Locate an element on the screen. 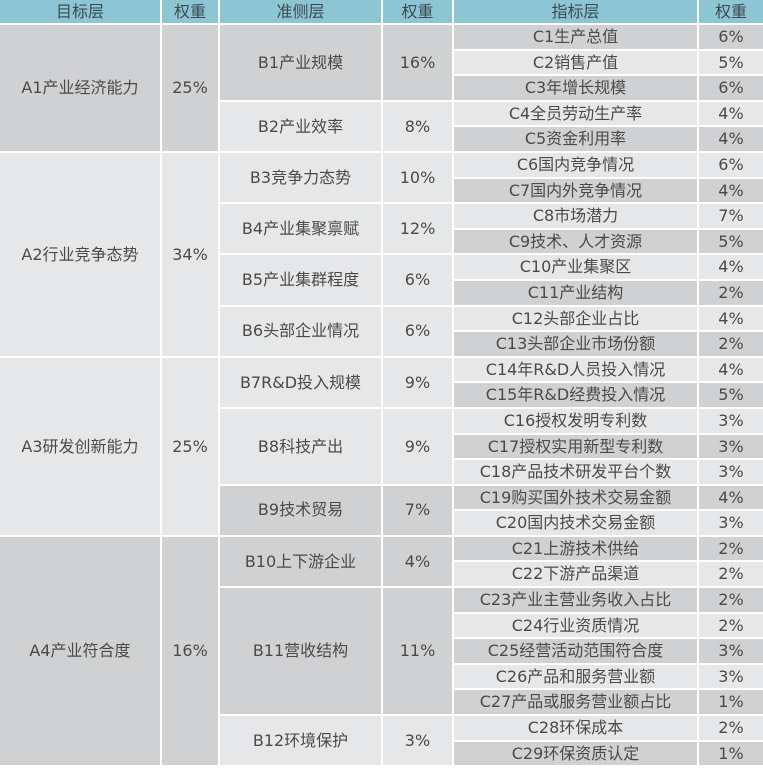 This screenshot has height=768, width=763. indicator-cell: C21上游技术供给 is located at coordinates (575, 548).